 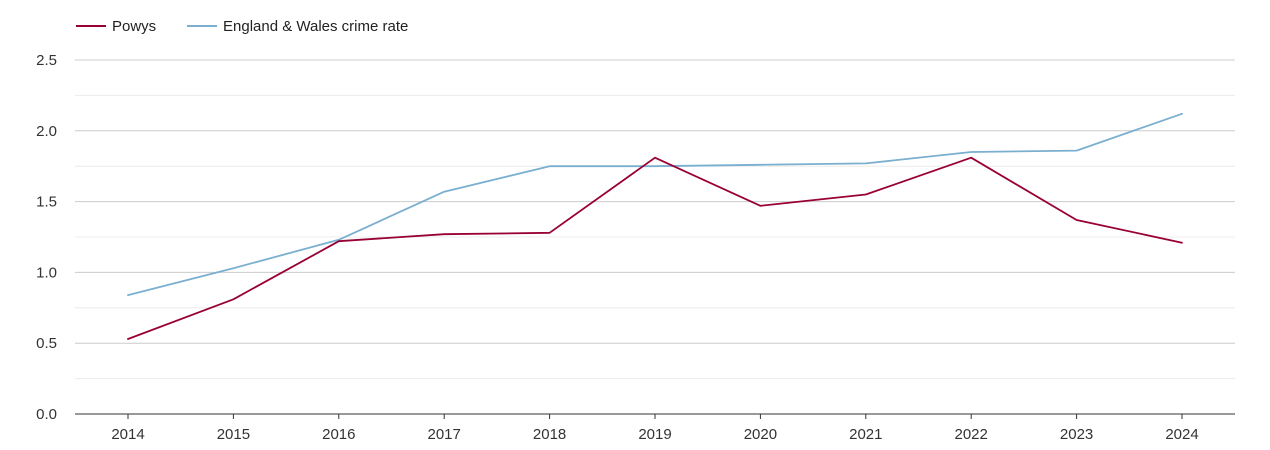 What do you see at coordinates (760, 434) in the screenshot?
I see `x-tick-label: 2020` at bounding box center [760, 434].